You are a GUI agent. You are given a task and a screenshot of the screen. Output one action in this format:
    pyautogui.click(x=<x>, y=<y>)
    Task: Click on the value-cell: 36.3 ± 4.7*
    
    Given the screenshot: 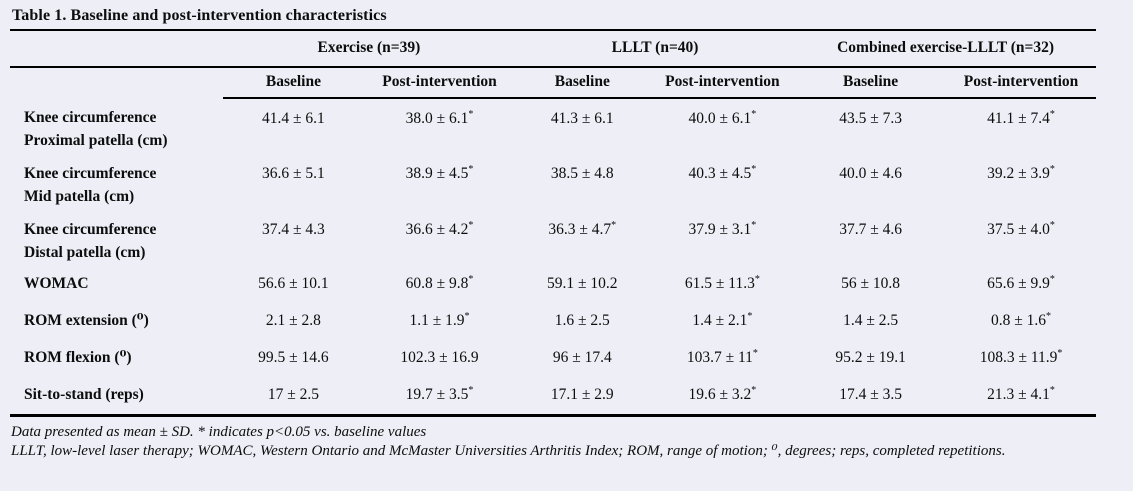 What is the action you would take?
    pyautogui.click(x=582, y=228)
    